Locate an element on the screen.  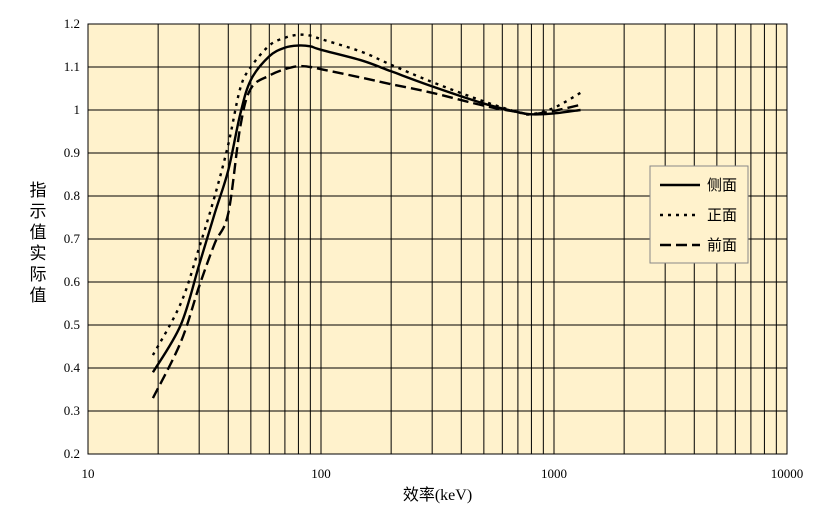
x-tick-label: 10 is located at coordinates (88, 473).